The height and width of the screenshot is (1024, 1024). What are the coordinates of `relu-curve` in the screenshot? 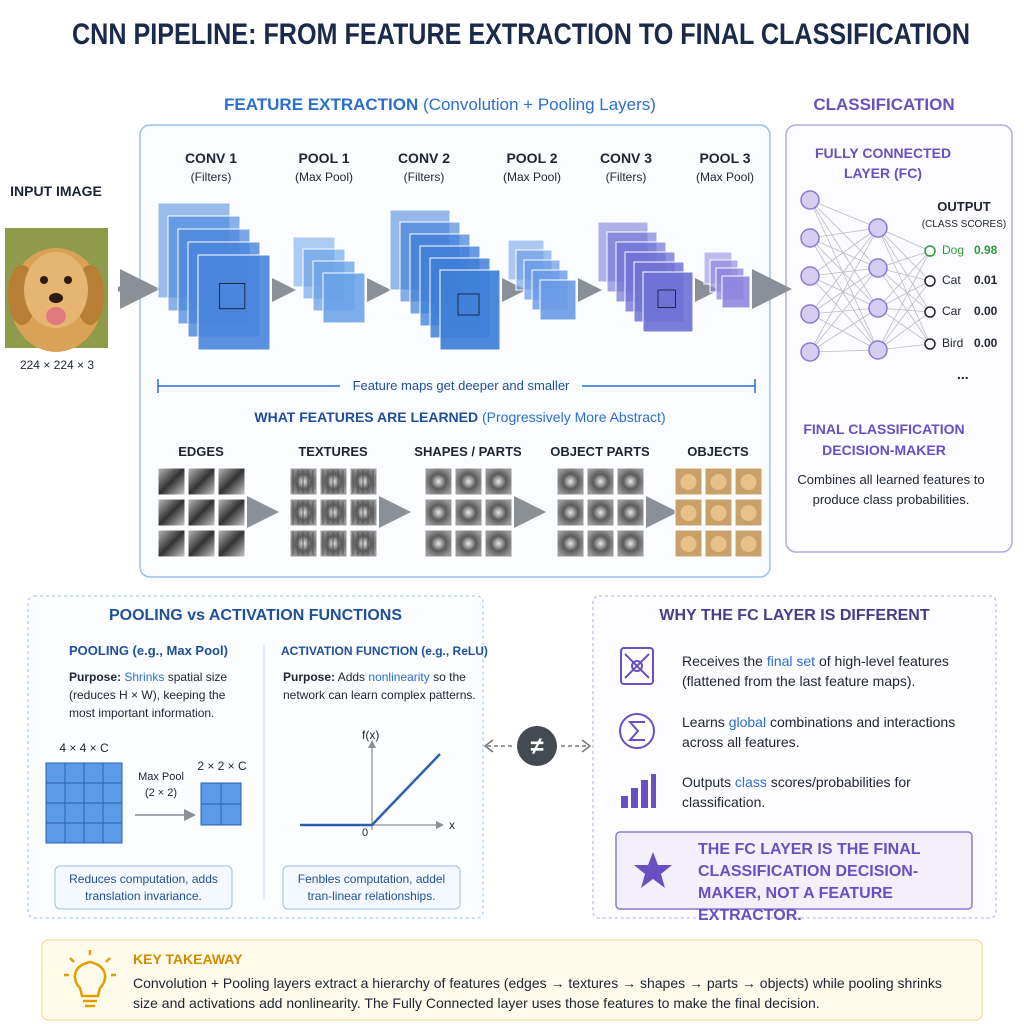 It's located at (370, 790).